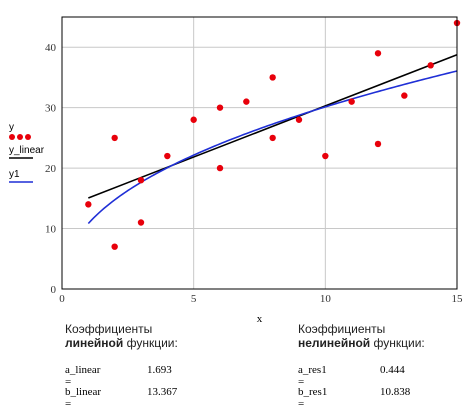  Describe the element at coordinates (342, 329) in the screenshot. I see `nonlinear-heading-line1: Коэффициенты` at that location.